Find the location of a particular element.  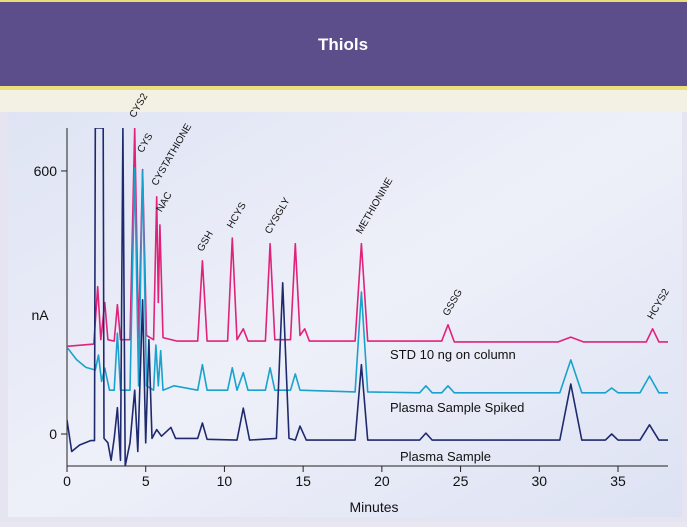

header-bottom-line is located at coordinates (343, 88).